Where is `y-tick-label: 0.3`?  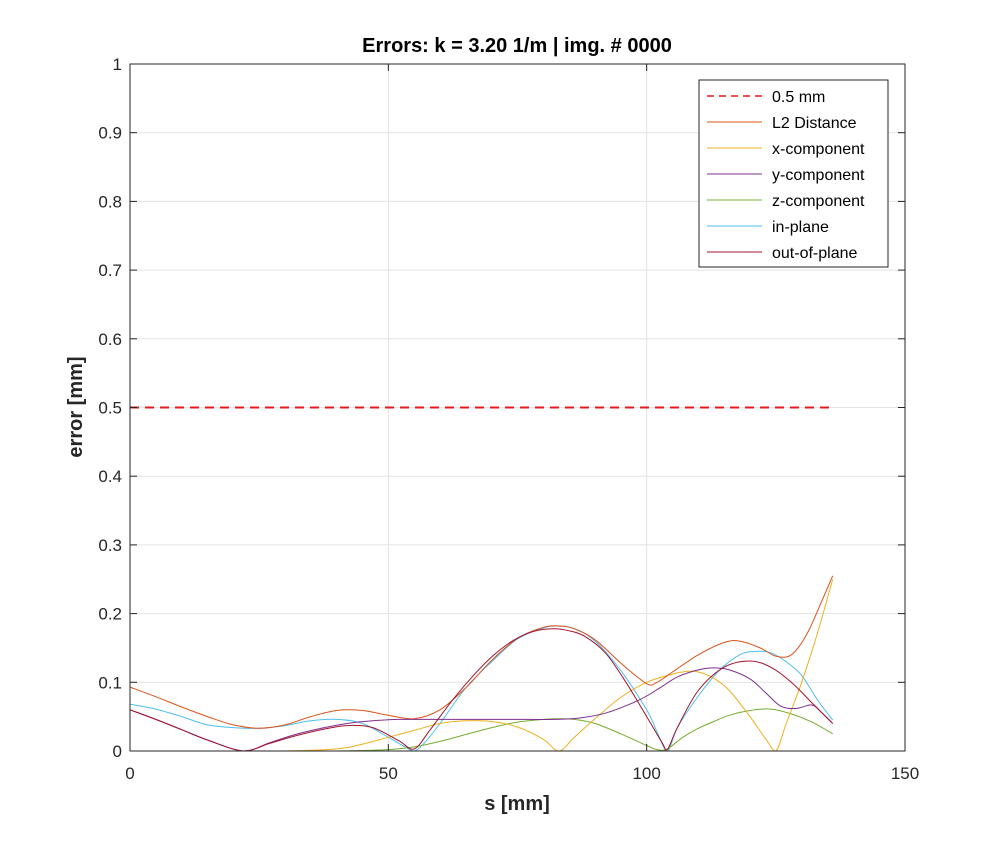
y-tick-label: 0.3 is located at coordinates (110, 545).